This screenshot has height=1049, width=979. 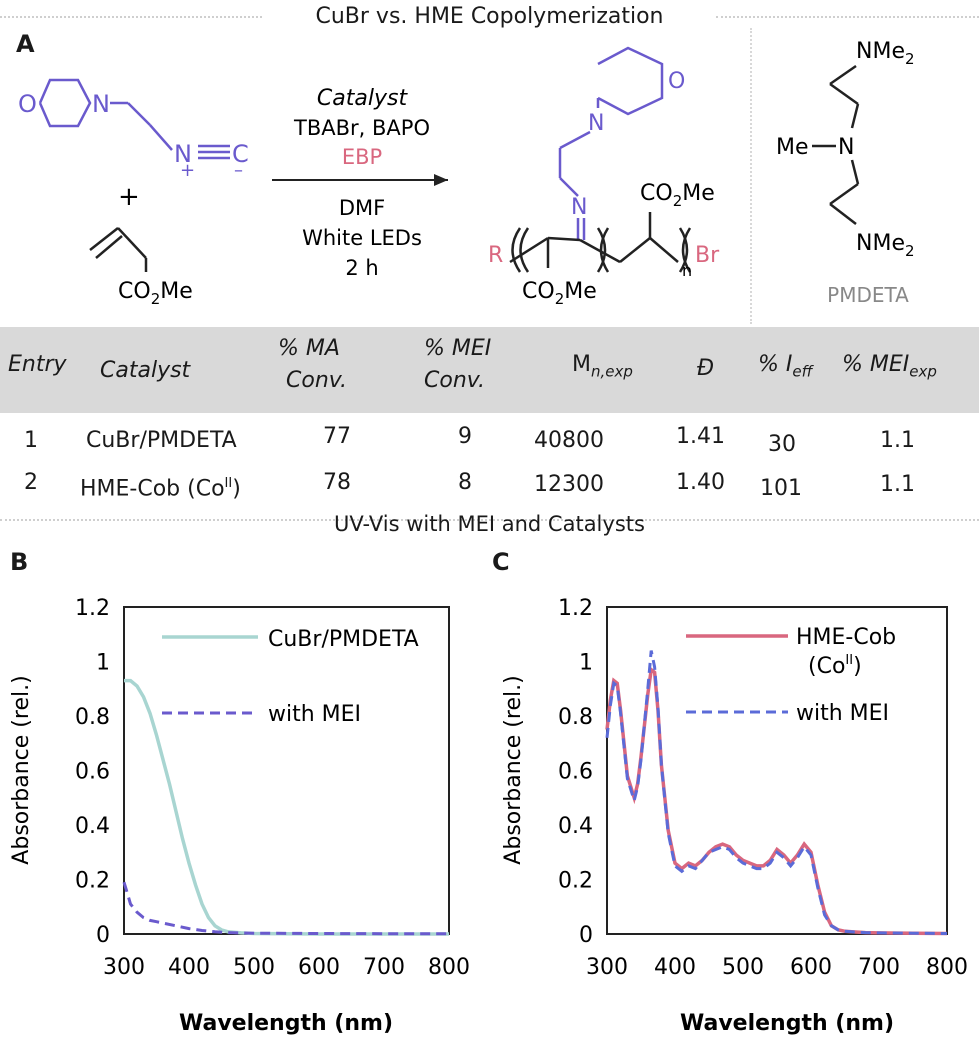 What do you see at coordinates (285, 908) in the screenshot?
I see `chart-b-series-mei` at bounding box center [285, 908].